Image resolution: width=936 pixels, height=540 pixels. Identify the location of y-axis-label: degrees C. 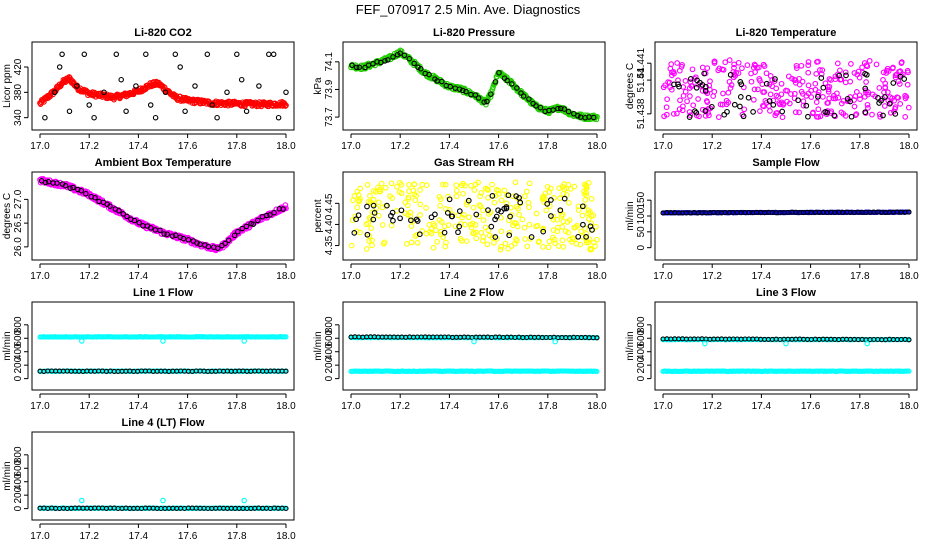
(630, 86).